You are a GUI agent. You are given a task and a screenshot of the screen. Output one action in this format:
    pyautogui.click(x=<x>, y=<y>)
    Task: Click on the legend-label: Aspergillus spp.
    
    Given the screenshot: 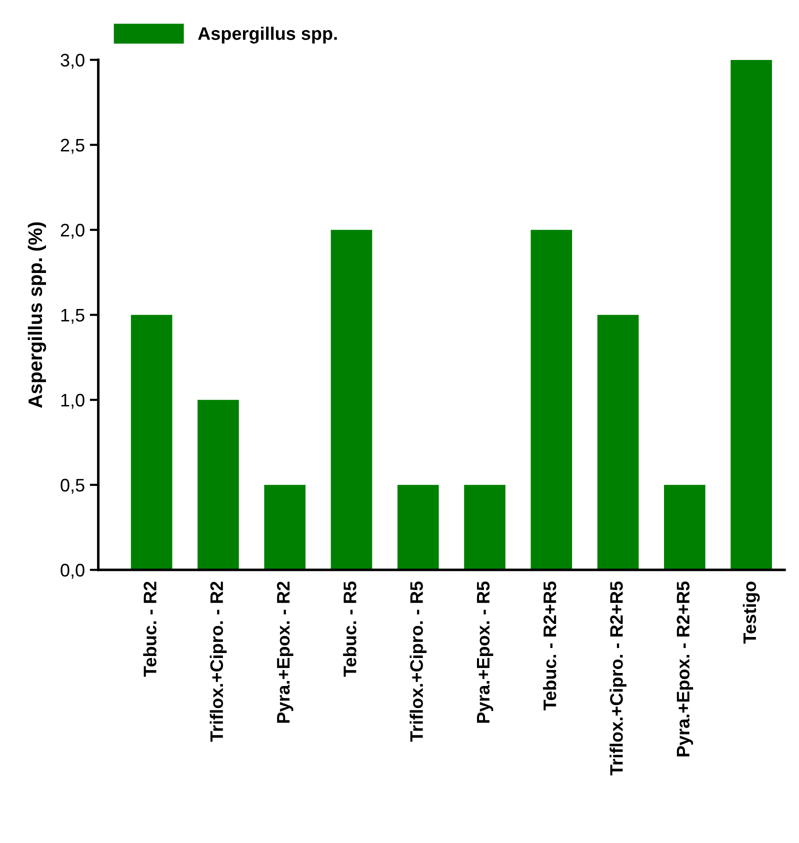 What is the action you would take?
    pyautogui.click(x=267, y=35)
    